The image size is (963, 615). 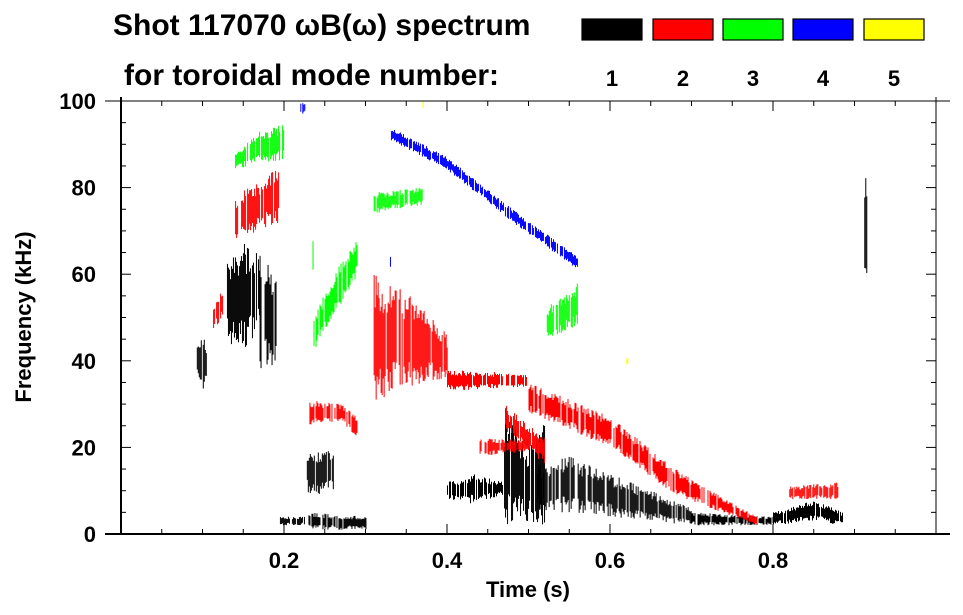 What do you see at coordinates (483, 198) in the screenshot?
I see `mode-4-feature` at bounding box center [483, 198].